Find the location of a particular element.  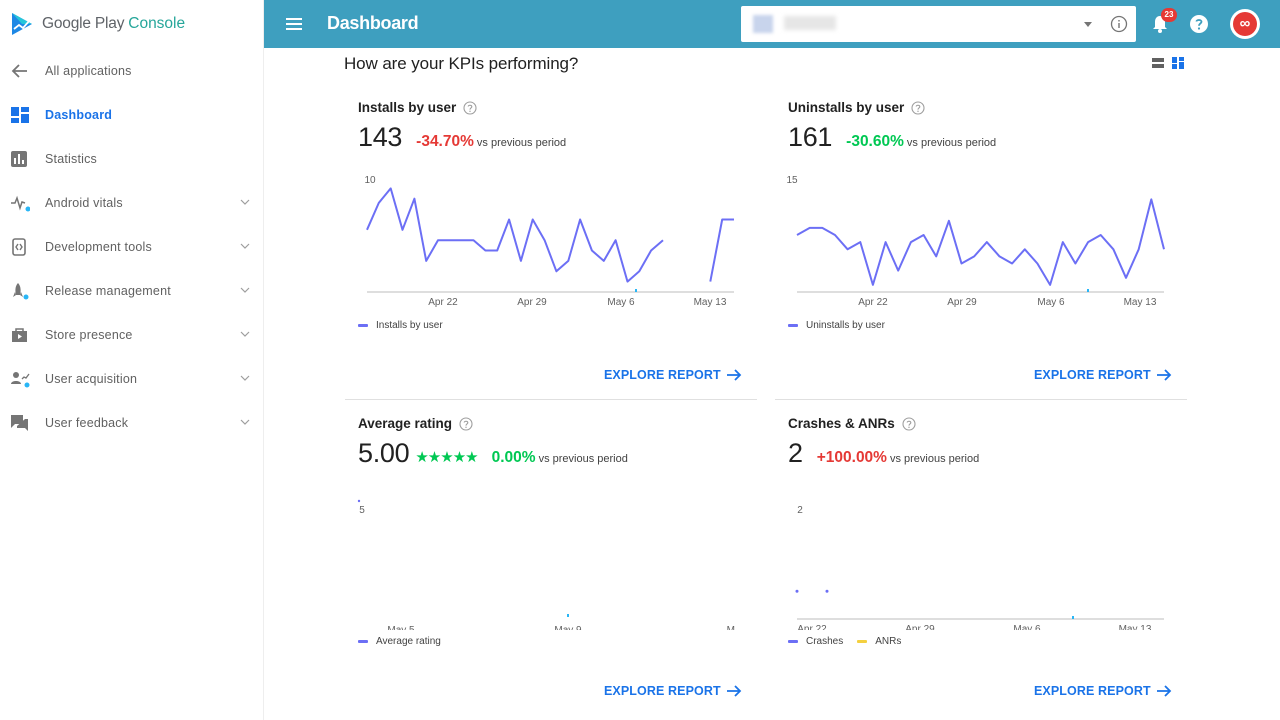

x-tick-label: May 9 is located at coordinates (568, 627).